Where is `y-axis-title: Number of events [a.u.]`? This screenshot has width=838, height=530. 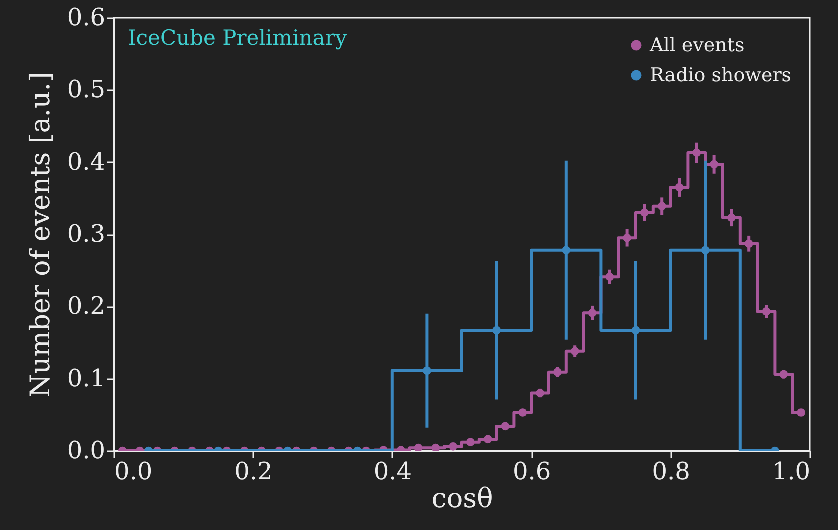
y-axis-title: Number of events [a.u.] is located at coordinates (40, 235).